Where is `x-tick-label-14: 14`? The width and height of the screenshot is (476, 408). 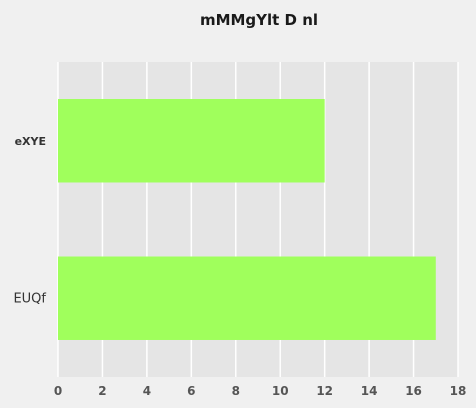 x-tick-label-14: 14 is located at coordinates (369, 391).